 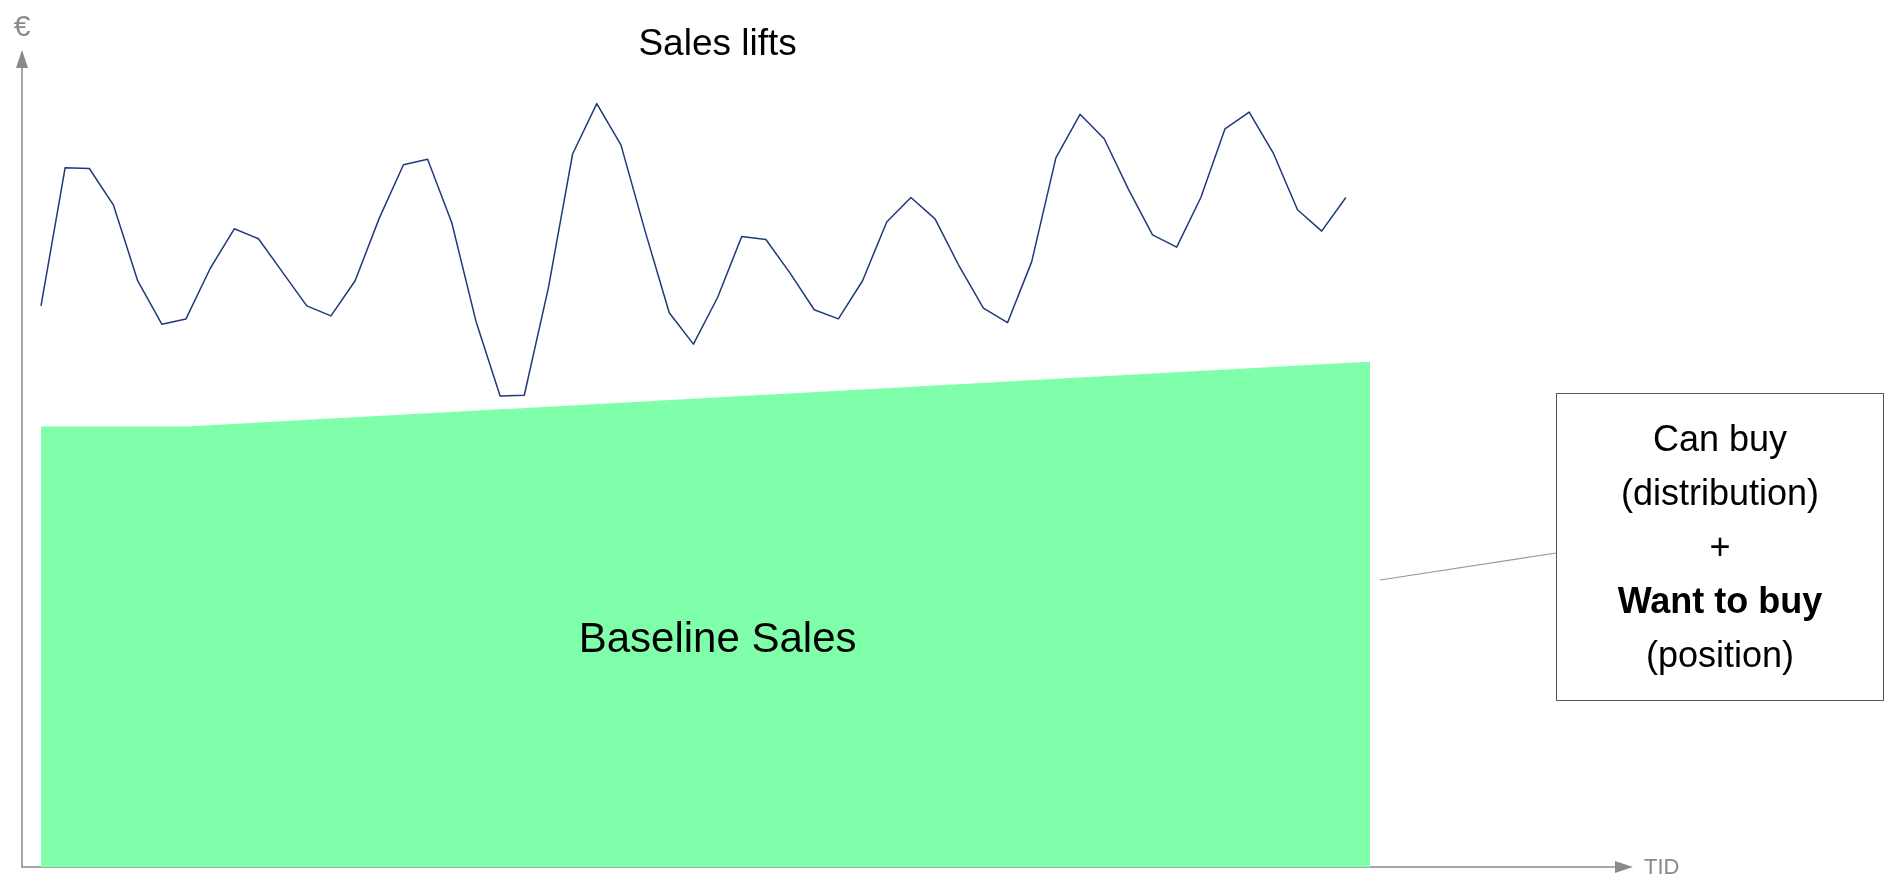 I want to click on series-label: Sales lifts, so click(x=717, y=43).